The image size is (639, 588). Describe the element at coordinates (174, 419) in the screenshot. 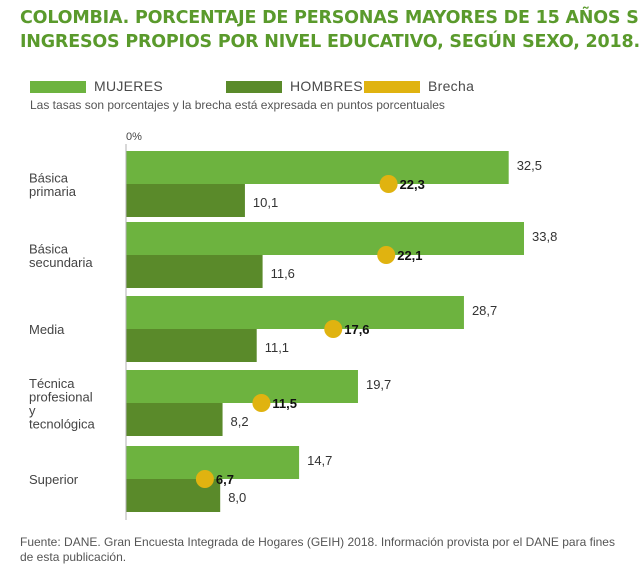

I see `bar-hombres-tecnica` at that location.